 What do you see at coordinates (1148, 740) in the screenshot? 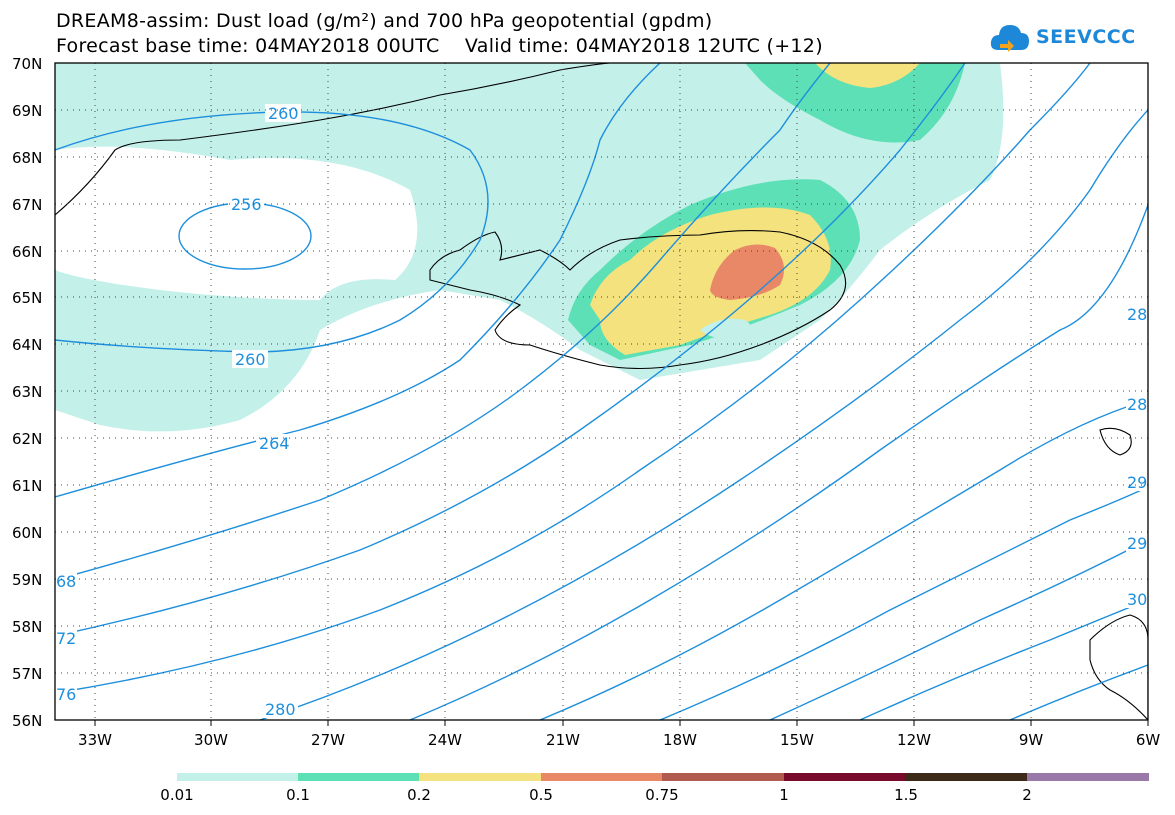
I see `lon-label: 6W` at bounding box center [1148, 740].